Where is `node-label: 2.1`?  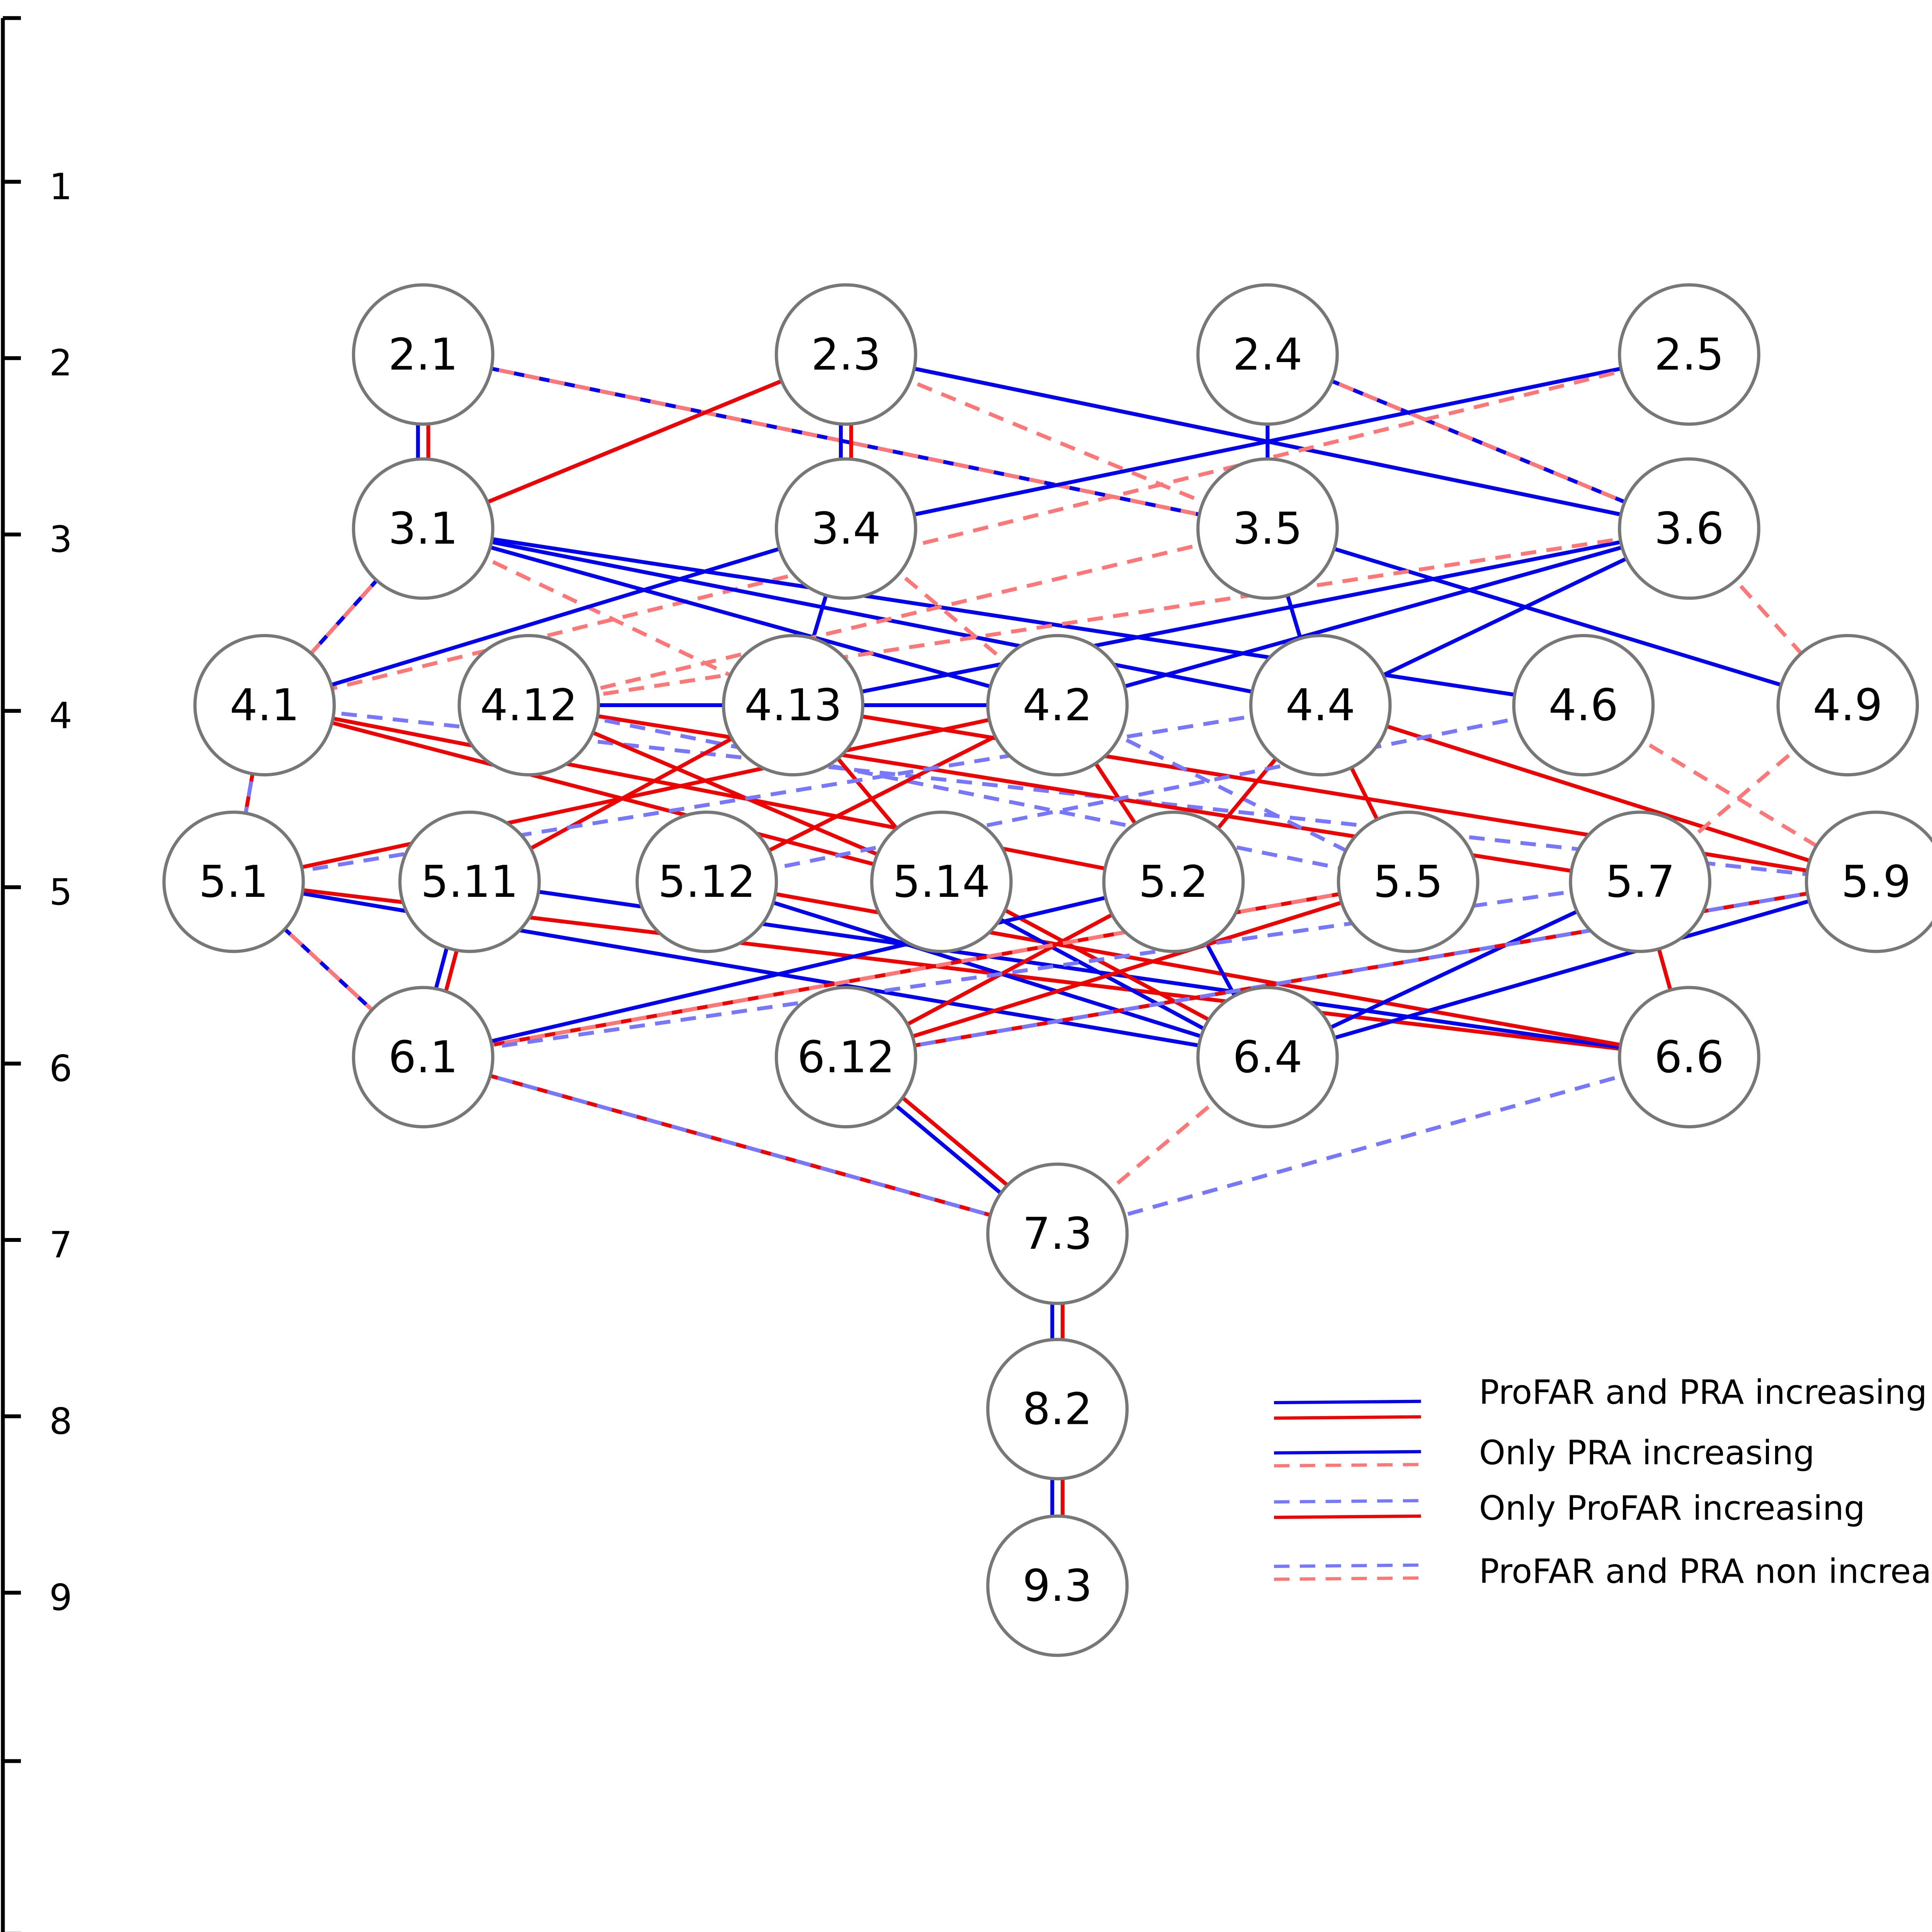
node-label: 2.1 is located at coordinates (423, 355).